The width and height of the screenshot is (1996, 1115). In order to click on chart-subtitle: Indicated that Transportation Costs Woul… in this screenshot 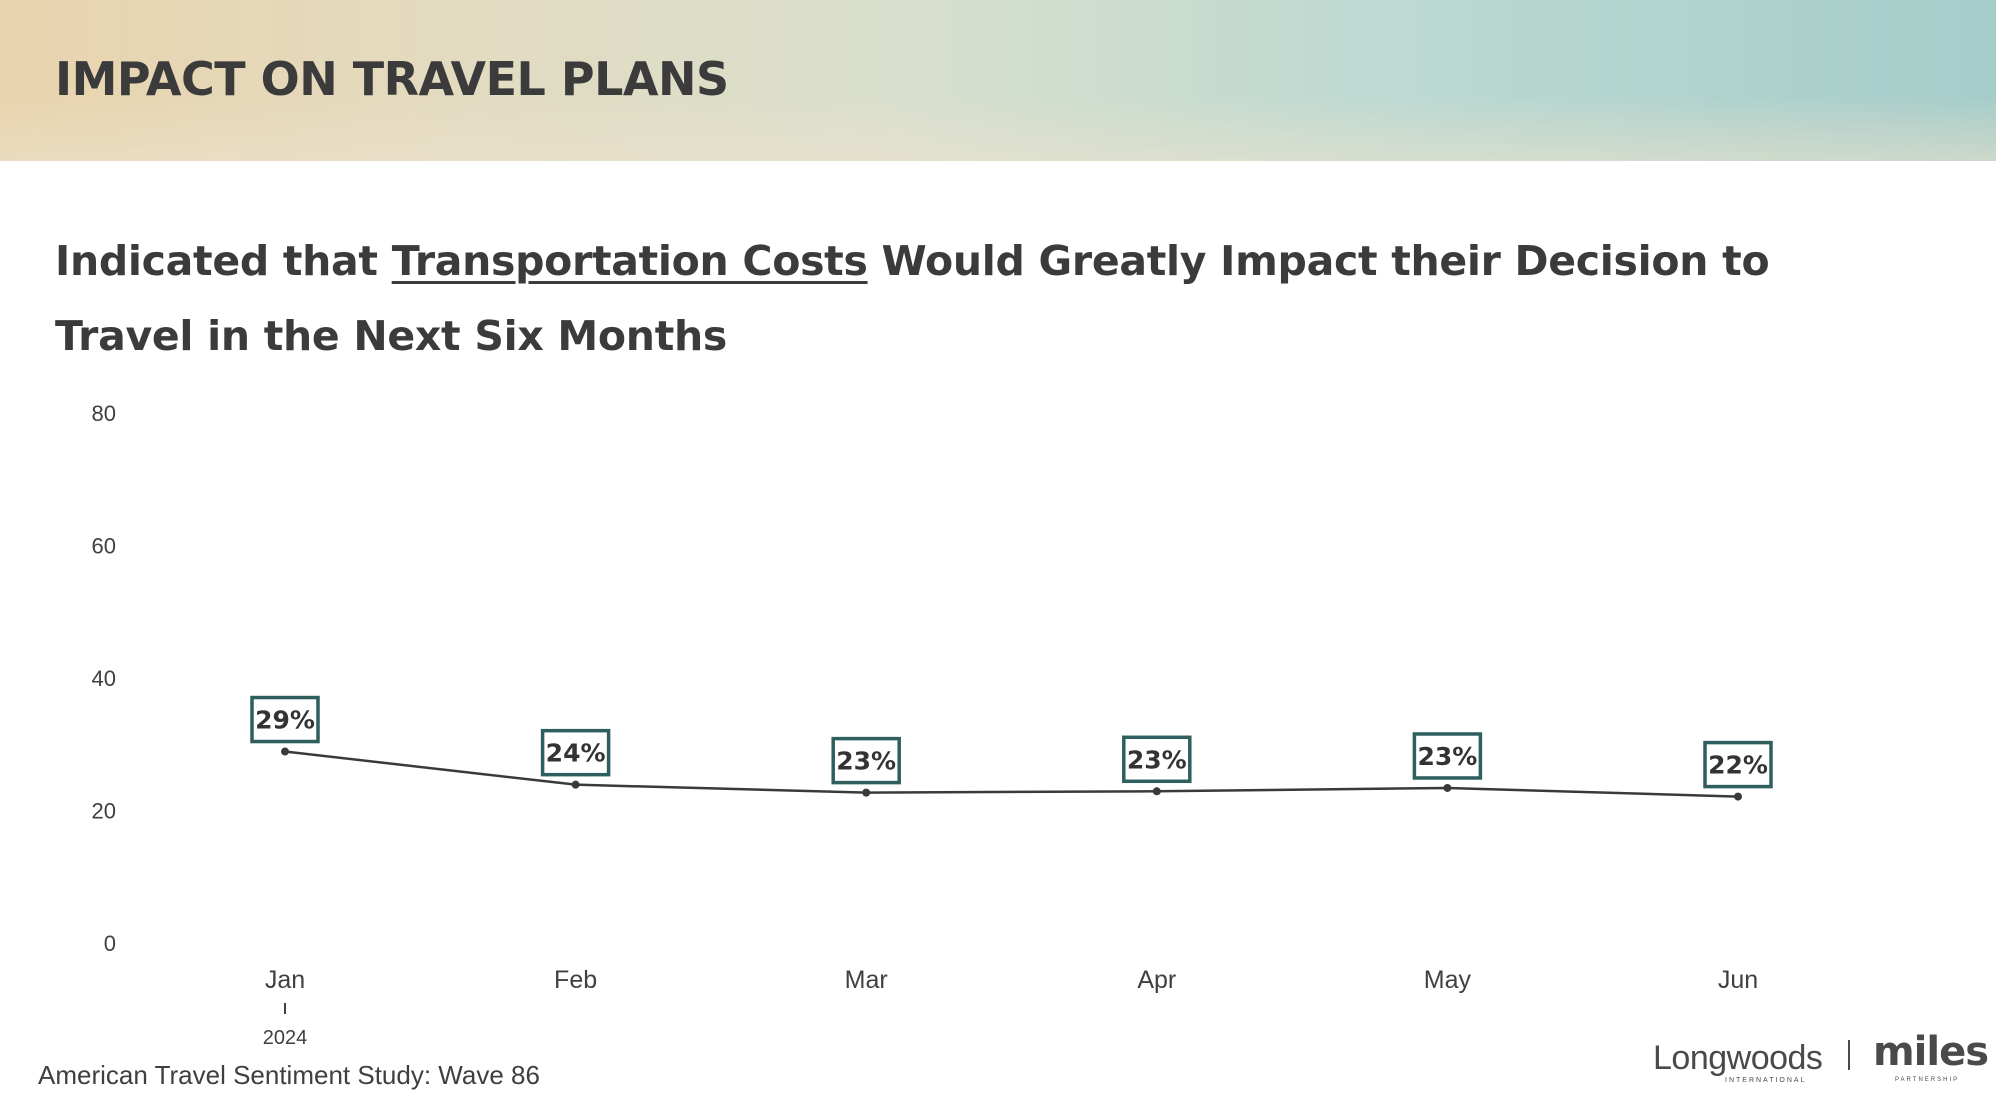, I will do `click(935, 299)`.